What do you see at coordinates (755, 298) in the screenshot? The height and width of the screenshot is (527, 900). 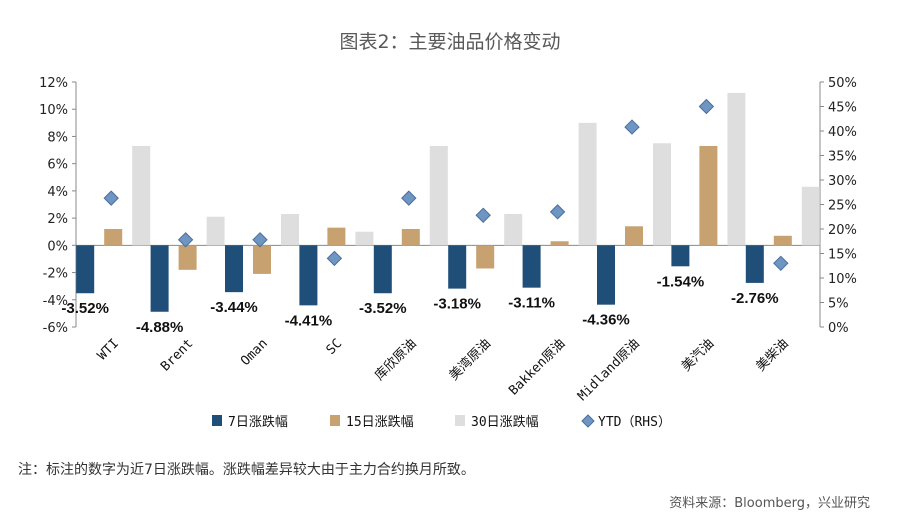 I see `data-label: -2.76%` at bounding box center [755, 298].